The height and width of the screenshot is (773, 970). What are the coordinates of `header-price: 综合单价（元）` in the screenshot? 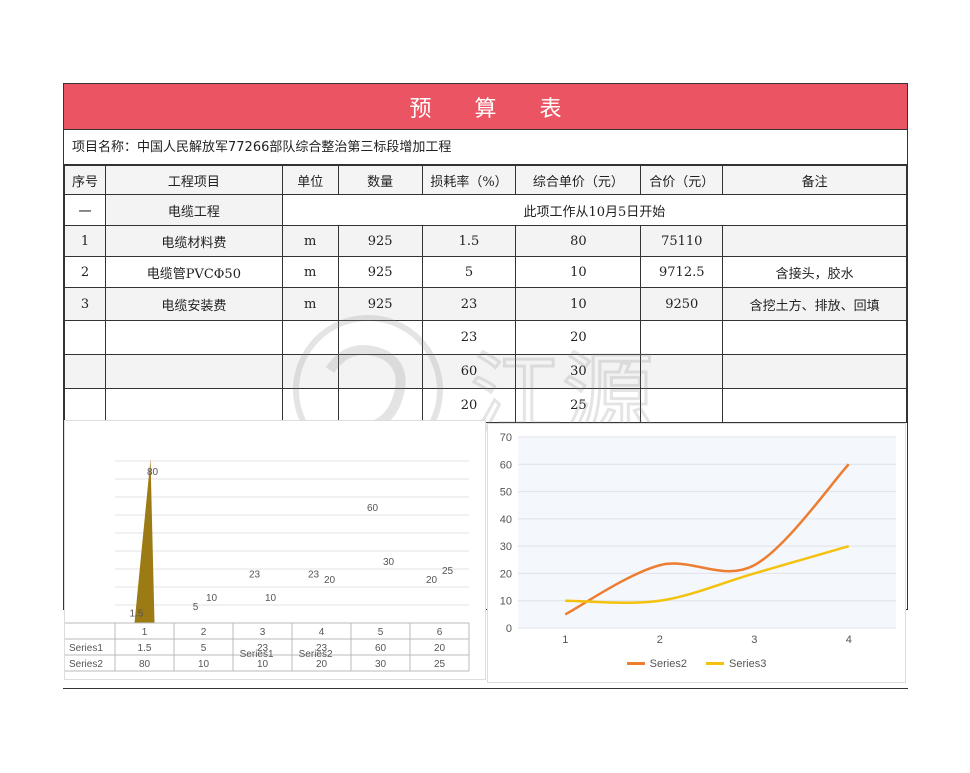 It's located at (578, 180).